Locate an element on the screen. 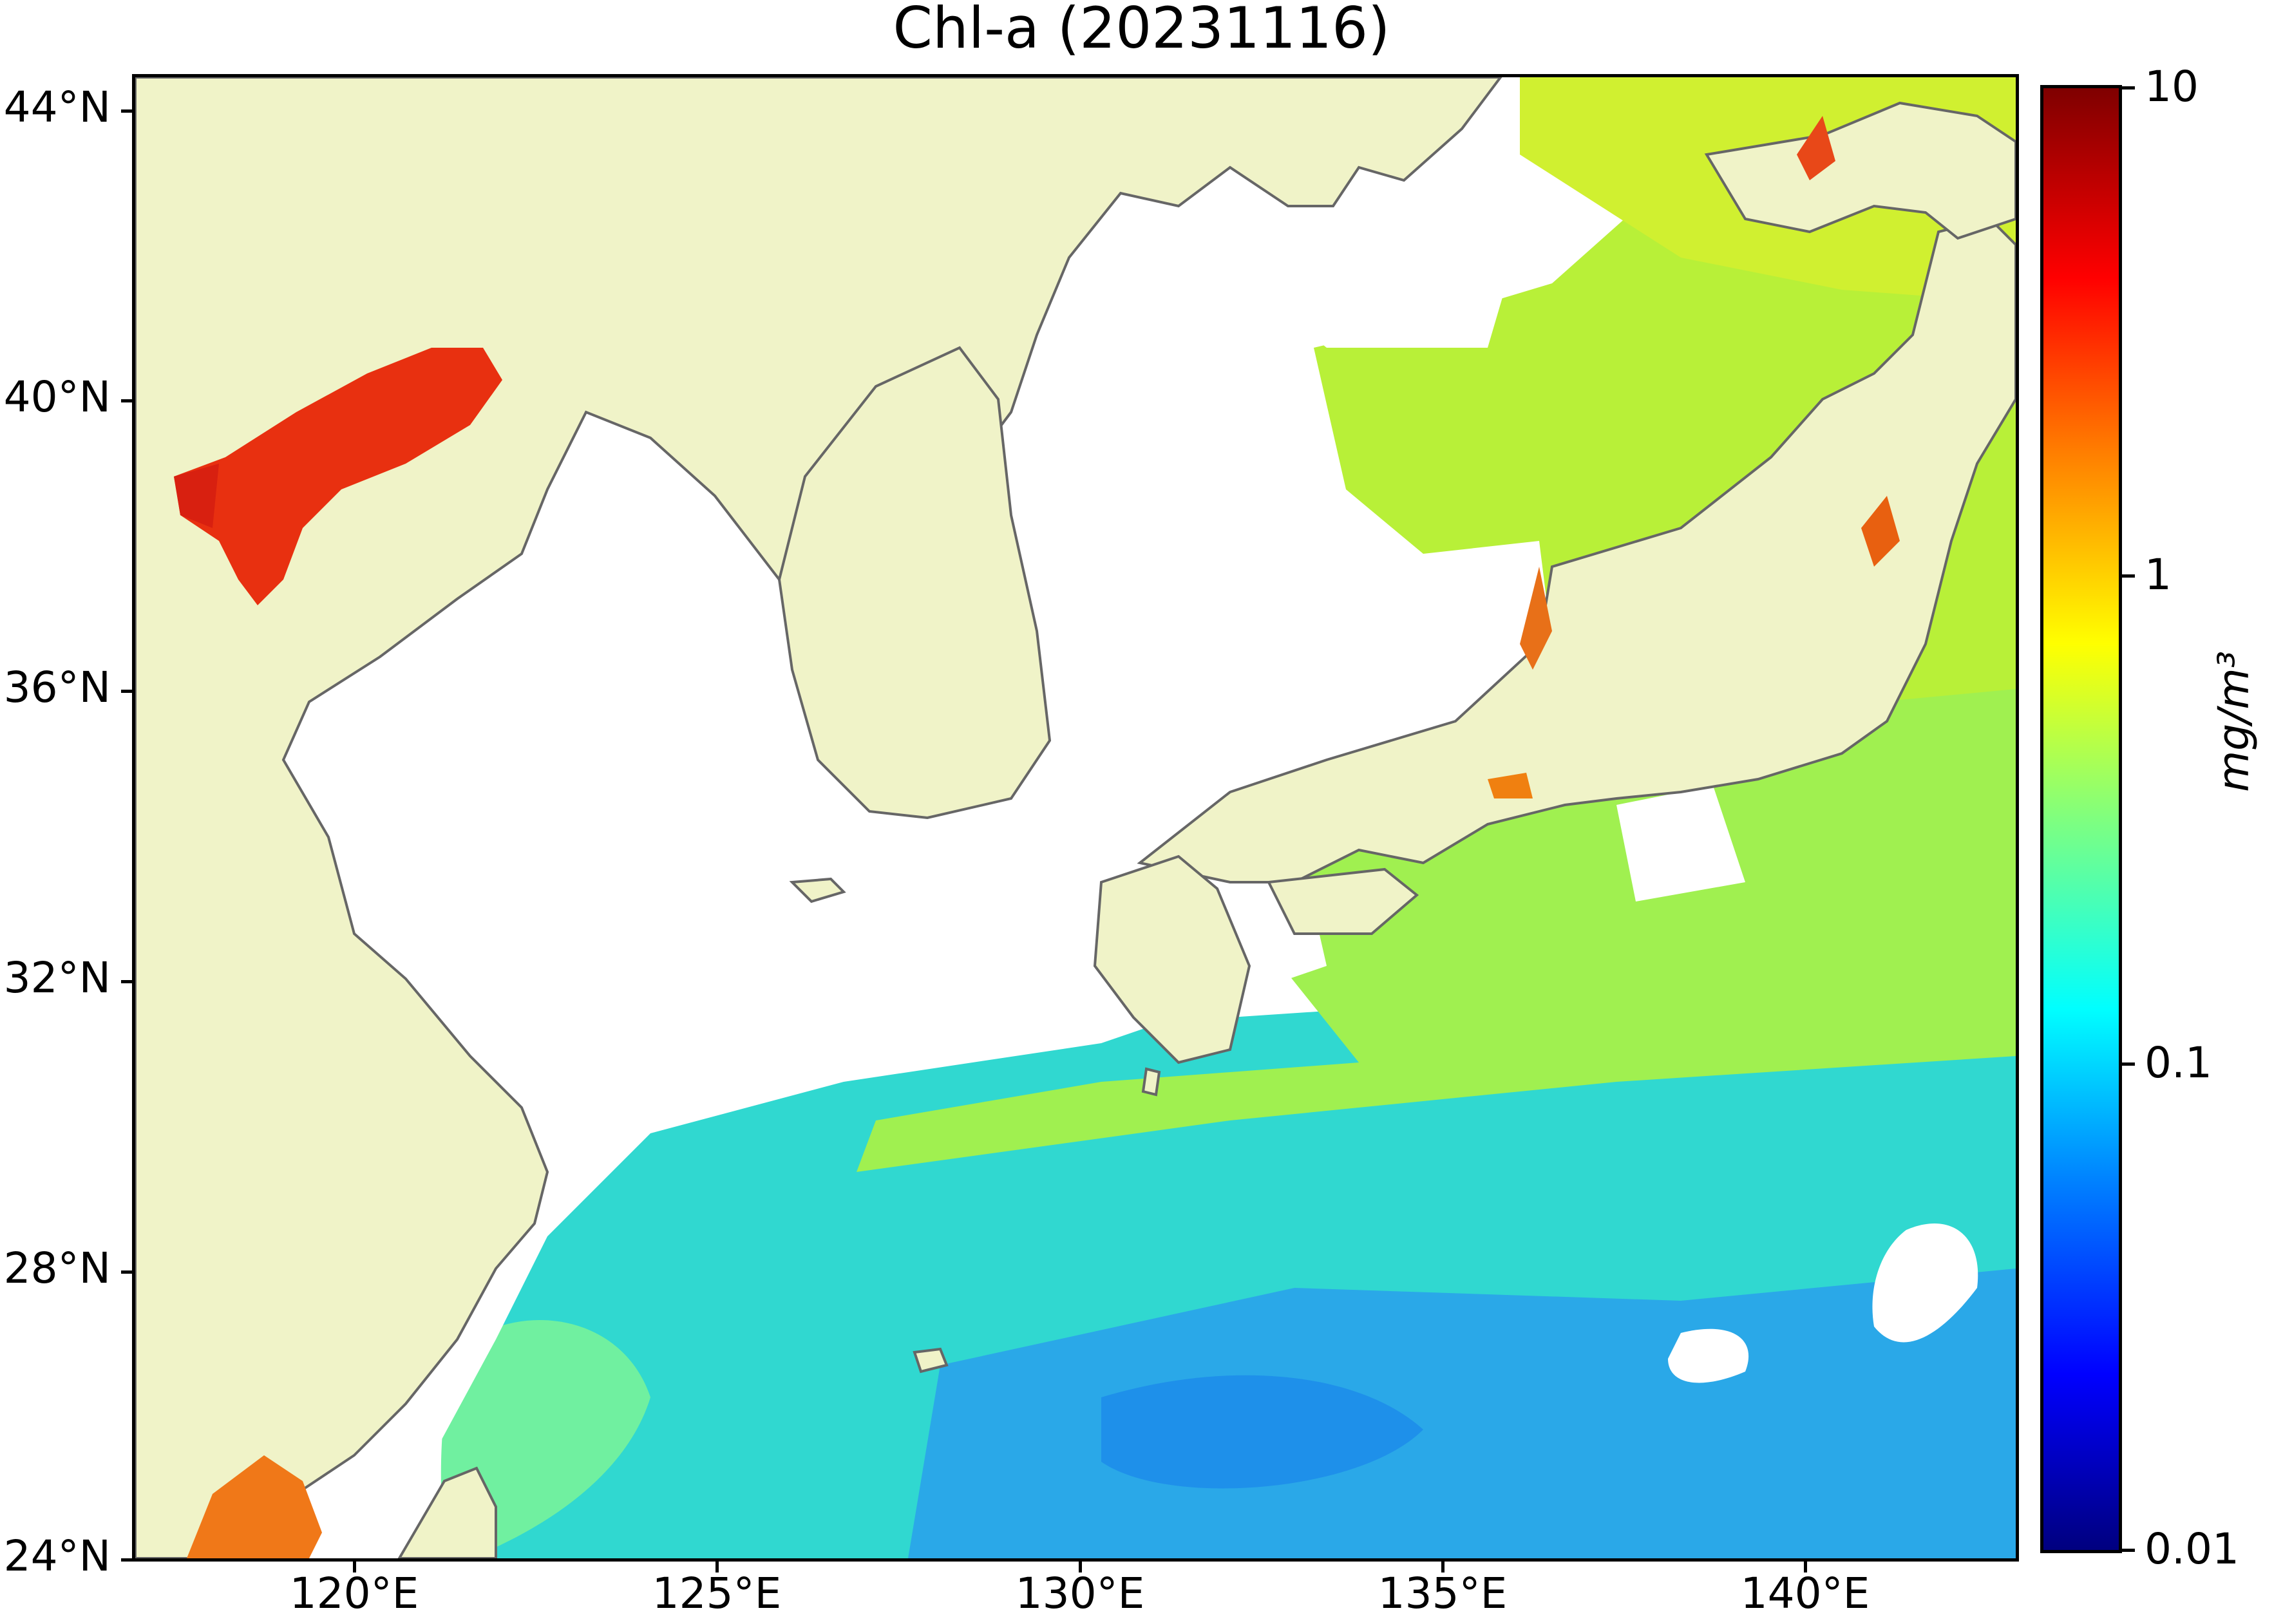  colorbar-unit-label: mg/m³ is located at coordinates (2234, 721).